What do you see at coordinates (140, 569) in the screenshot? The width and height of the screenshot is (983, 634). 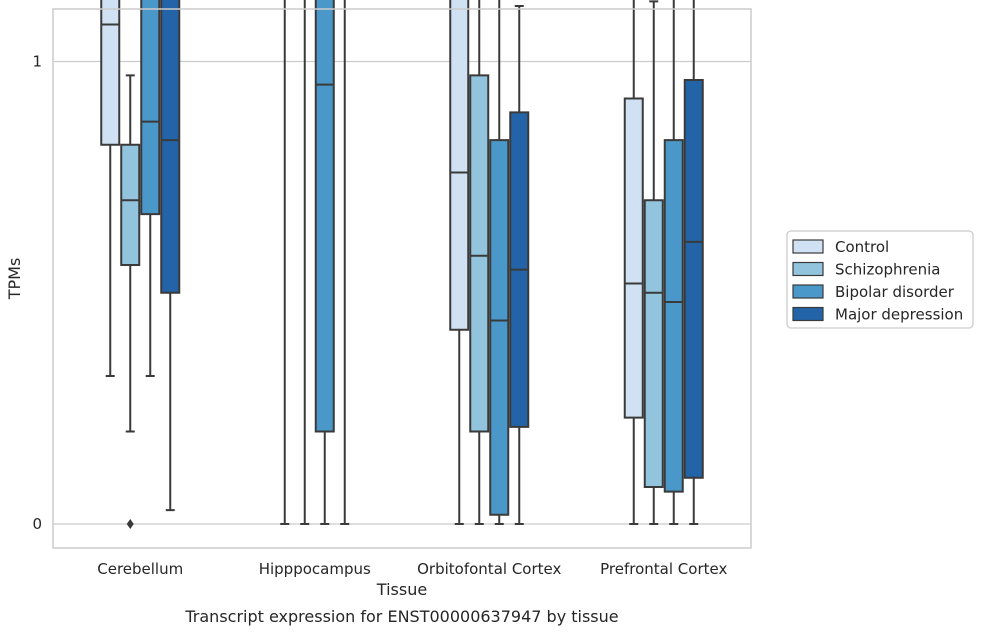 I see `x-tick-label: Cerebellum` at bounding box center [140, 569].